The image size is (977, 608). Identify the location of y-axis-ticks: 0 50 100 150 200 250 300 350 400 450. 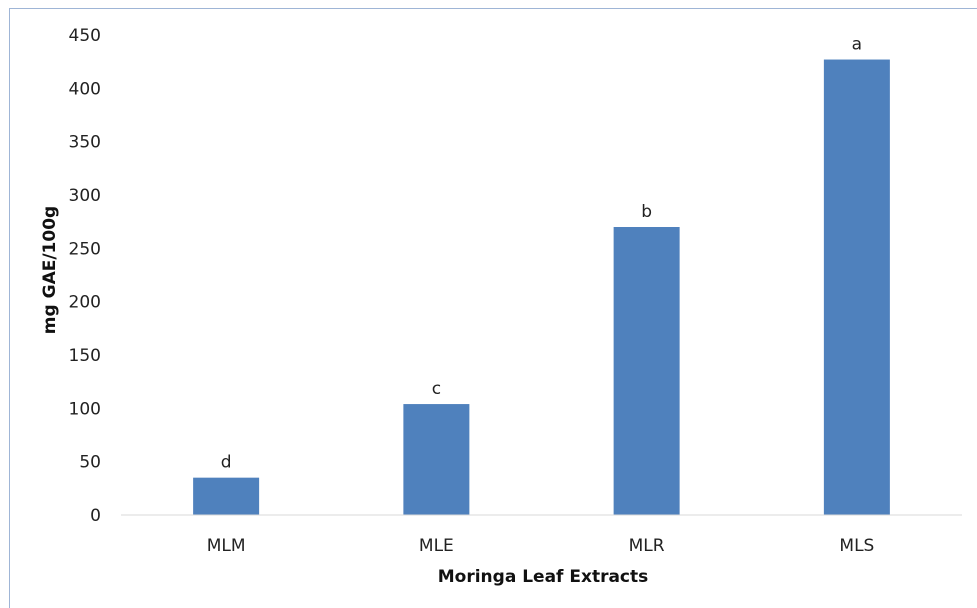
(85, 276).